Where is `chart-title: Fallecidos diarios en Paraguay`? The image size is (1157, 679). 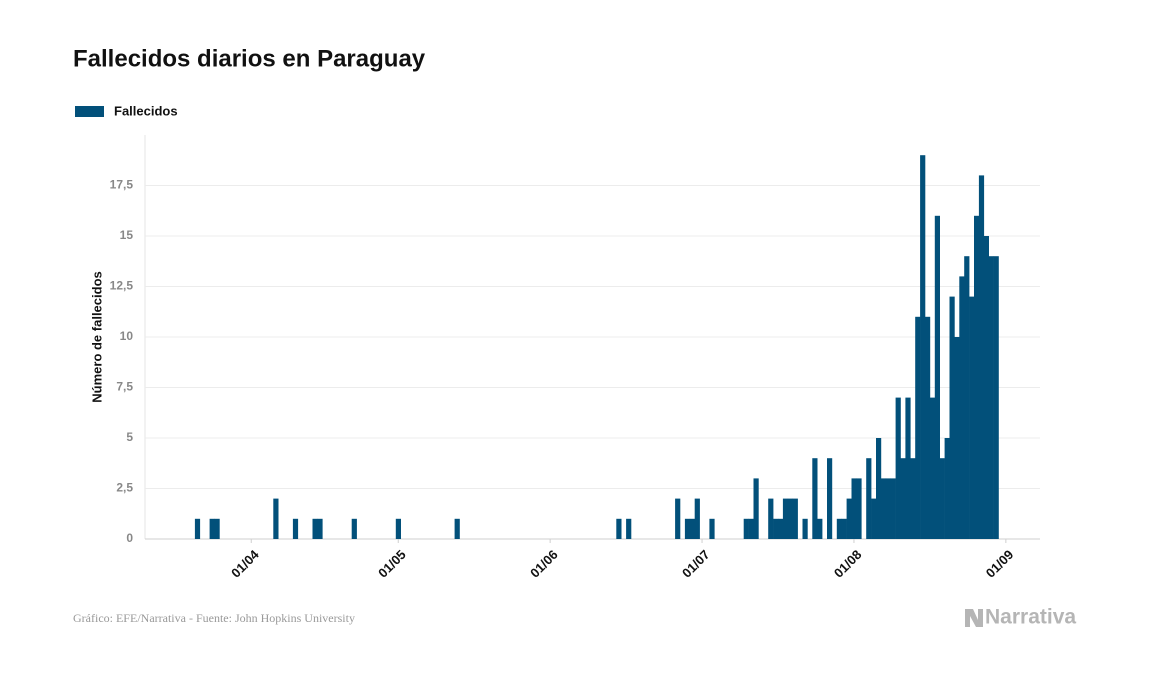 chart-title: Fallecidos diarios en Paraguay is located at coordinates (249, 58).